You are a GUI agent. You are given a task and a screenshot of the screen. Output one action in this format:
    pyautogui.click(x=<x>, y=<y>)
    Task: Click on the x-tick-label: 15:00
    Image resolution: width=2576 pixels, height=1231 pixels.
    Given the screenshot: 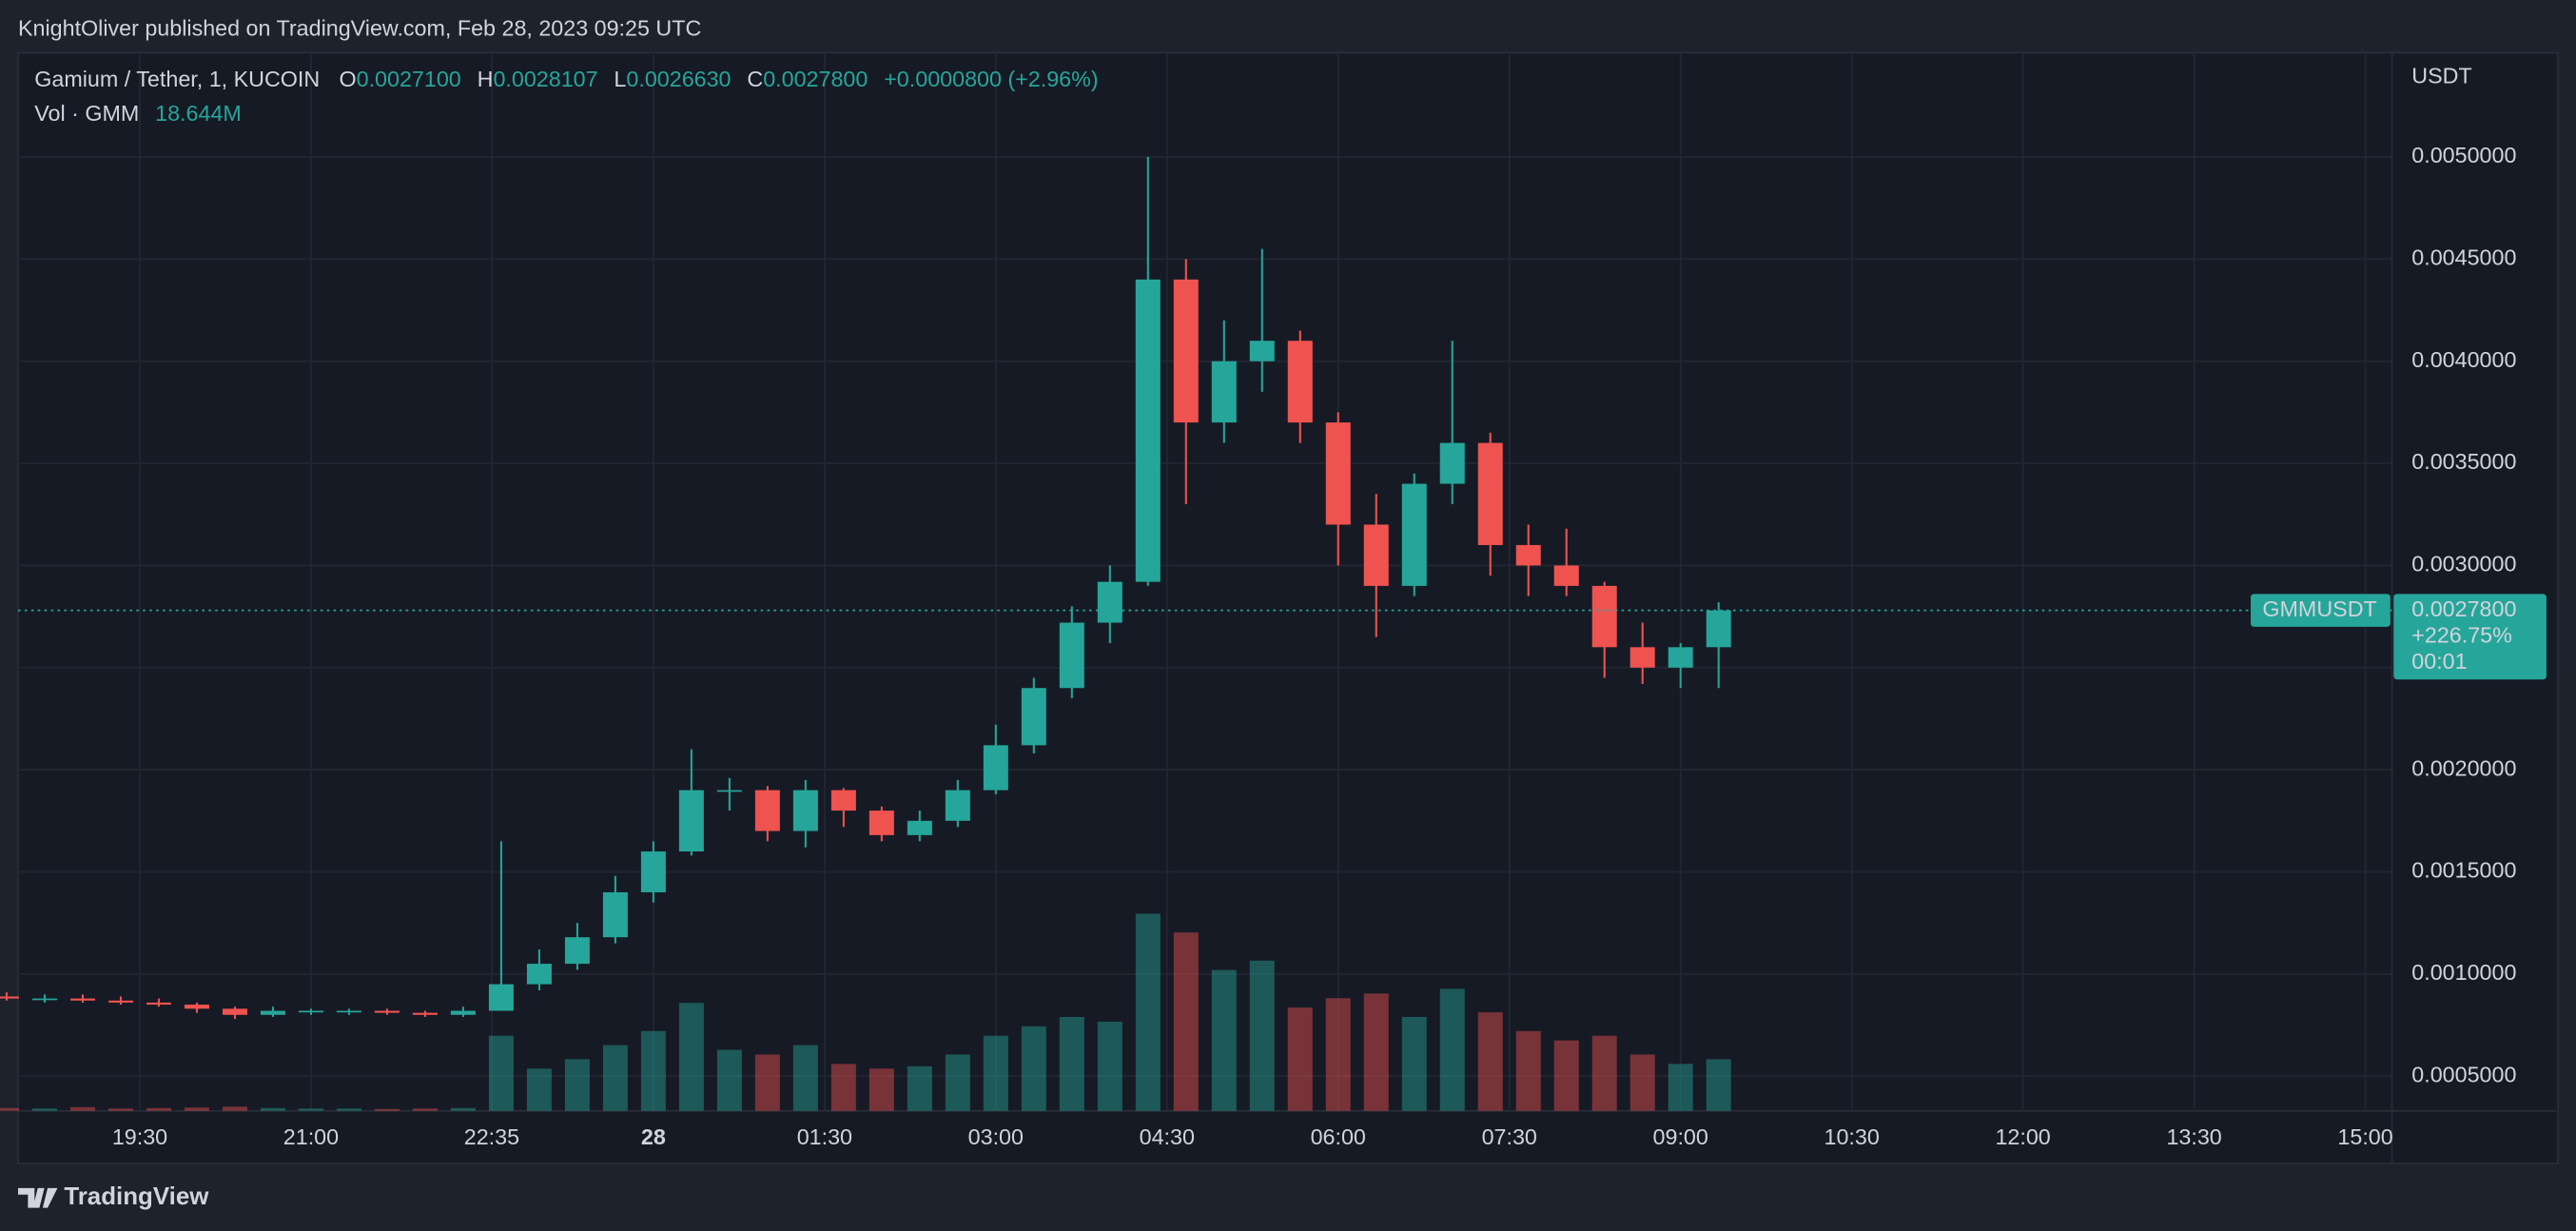 What is the action you would take?
    pyautogui.click(x=2365, y=1136)
    